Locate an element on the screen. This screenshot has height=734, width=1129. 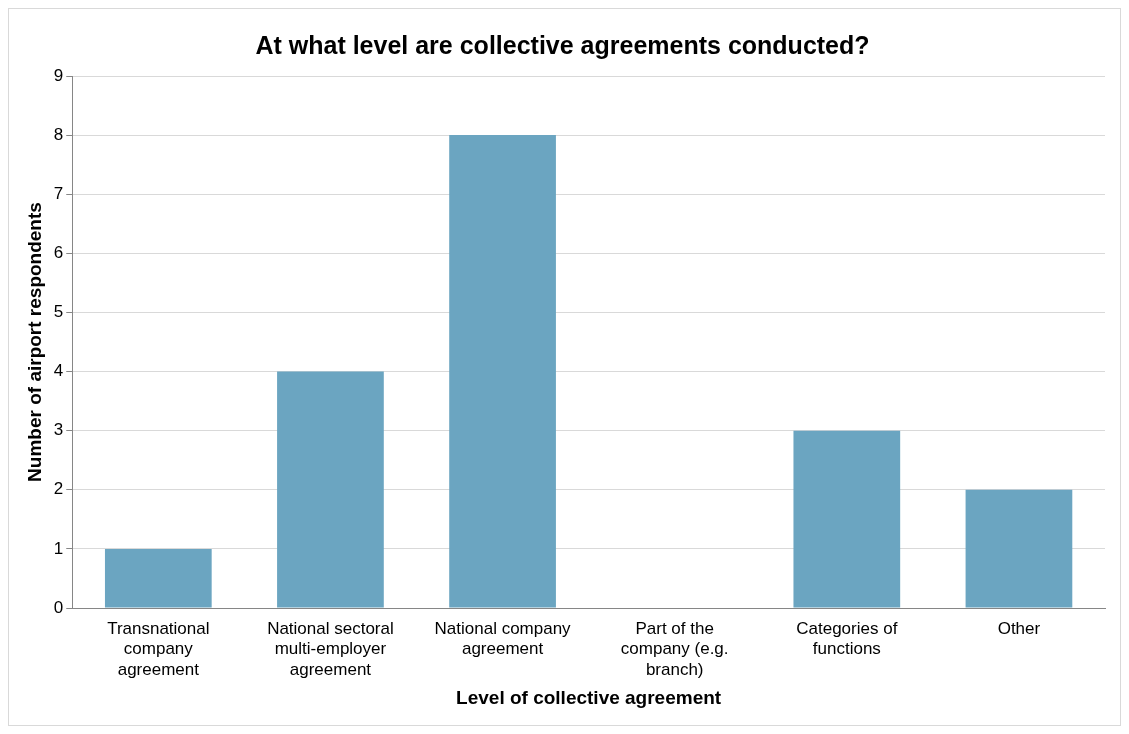
x-tick-label: Other is located at coordinates (1019, 628).